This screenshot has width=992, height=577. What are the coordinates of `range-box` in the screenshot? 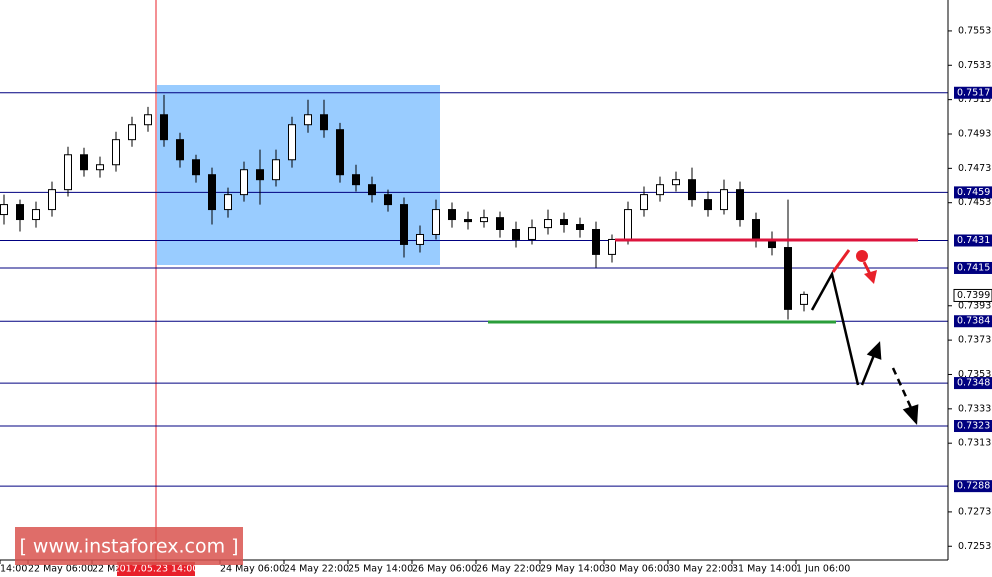 It's located at (298, 175).